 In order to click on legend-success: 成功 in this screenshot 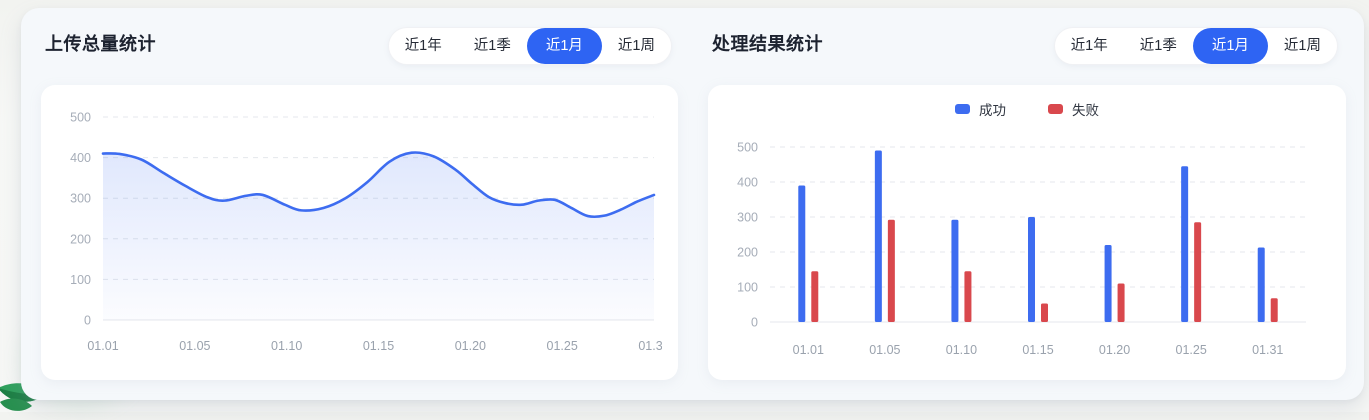, I will do `click(980, 109)`.